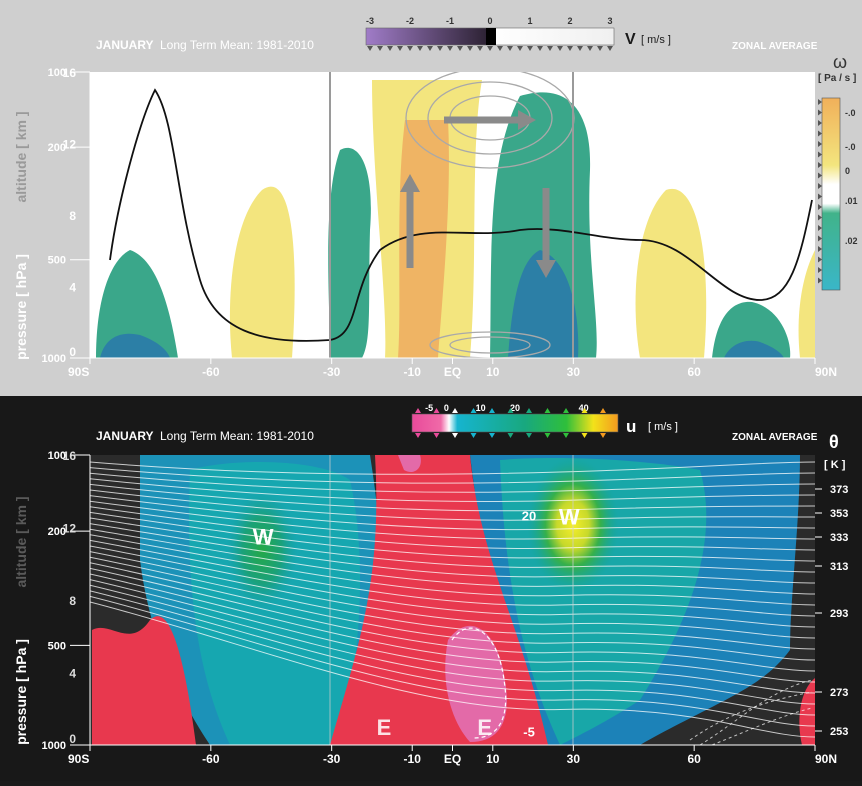 The width and height of the screenshot is (862, 786). Describe the element at coordinates (838, 171) in the screenshot. I see `omega-legend: ω [ Pa / s ] -.0 -.0 0 .01 .02` at that location.